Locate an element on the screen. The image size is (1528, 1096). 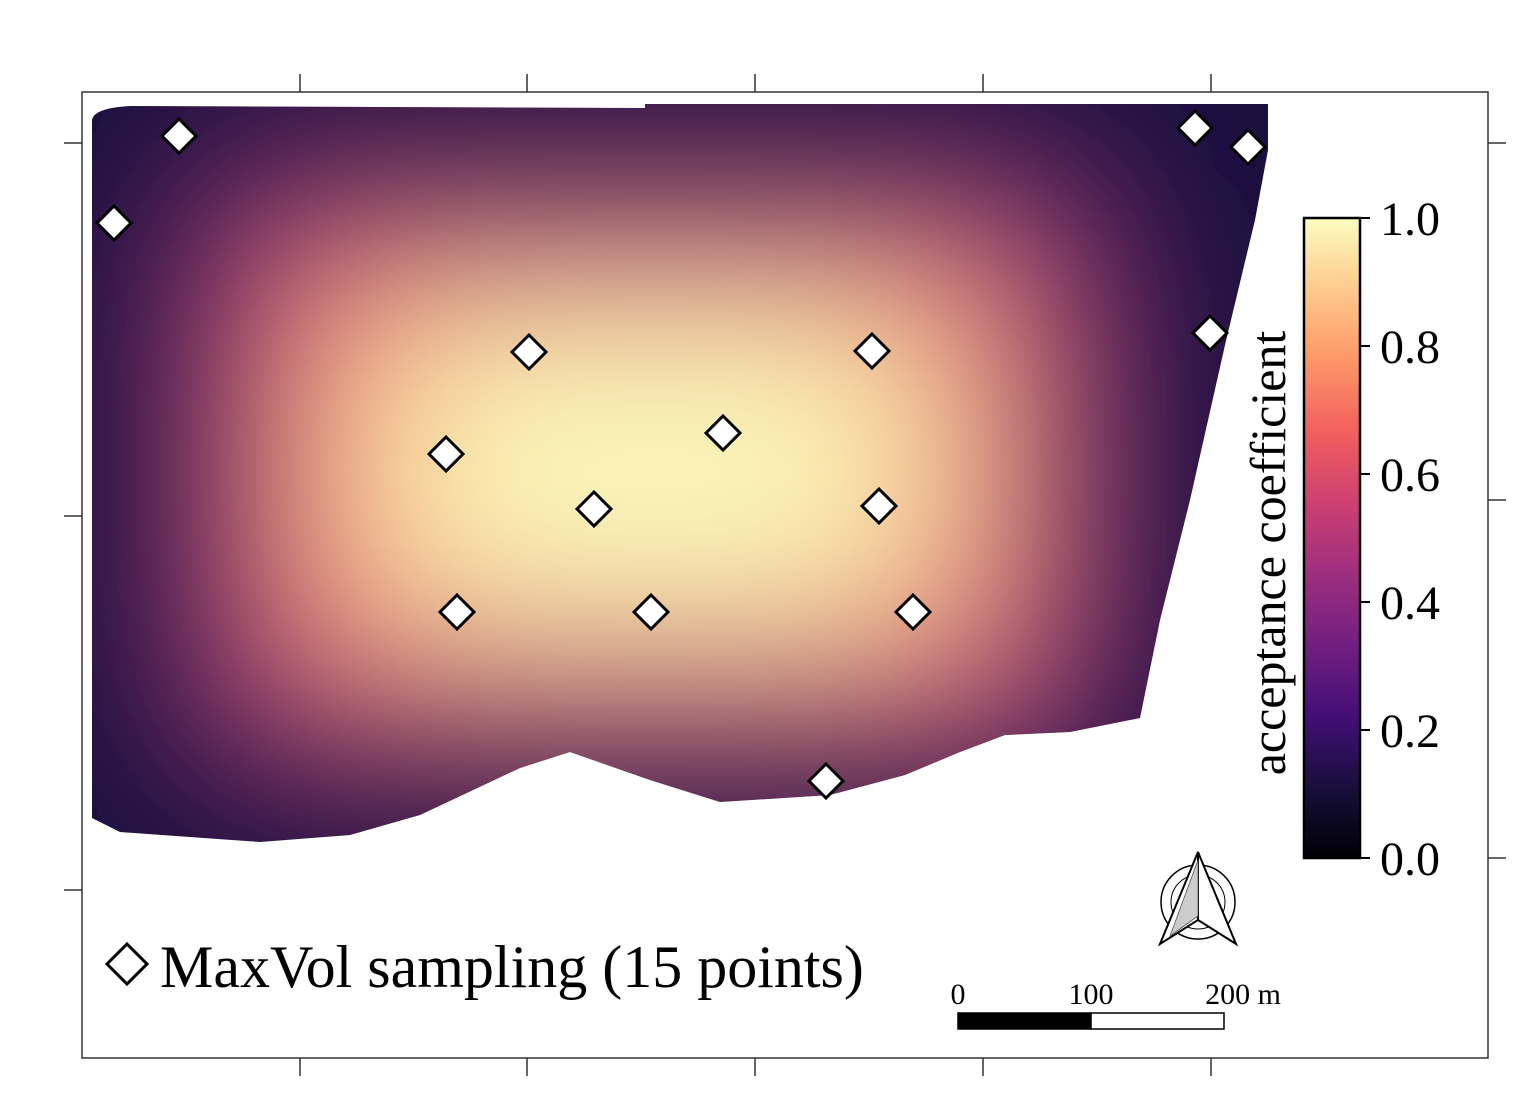
colorbar-label: acceptance coefficient is located at coordinates (1268, 553).